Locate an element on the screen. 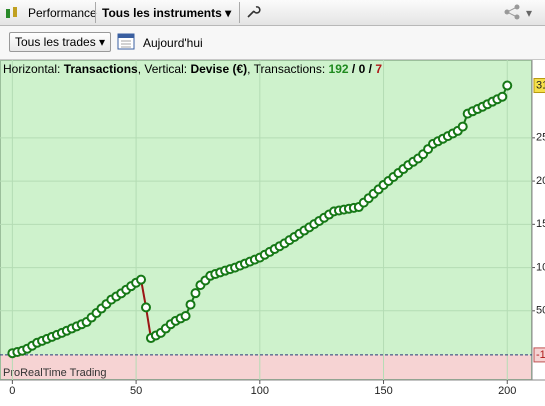 The width and height of the screenshot is (545, 406). y-tick-label: 2000 is located at coordinates (540, 181).